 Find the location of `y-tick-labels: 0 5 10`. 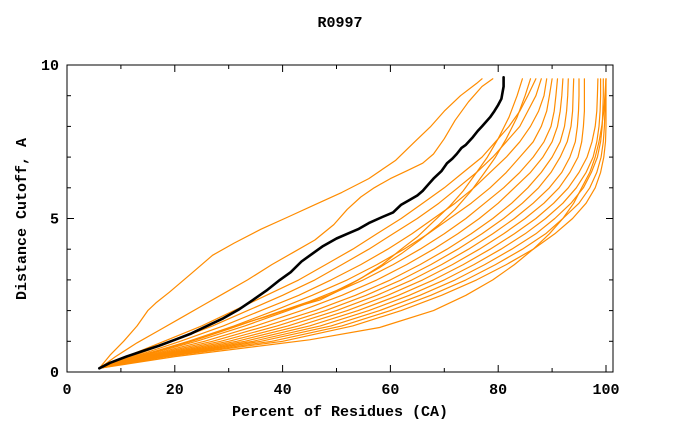

y-tick-labels: 0 5 10 is located at coordinates (50, 220).